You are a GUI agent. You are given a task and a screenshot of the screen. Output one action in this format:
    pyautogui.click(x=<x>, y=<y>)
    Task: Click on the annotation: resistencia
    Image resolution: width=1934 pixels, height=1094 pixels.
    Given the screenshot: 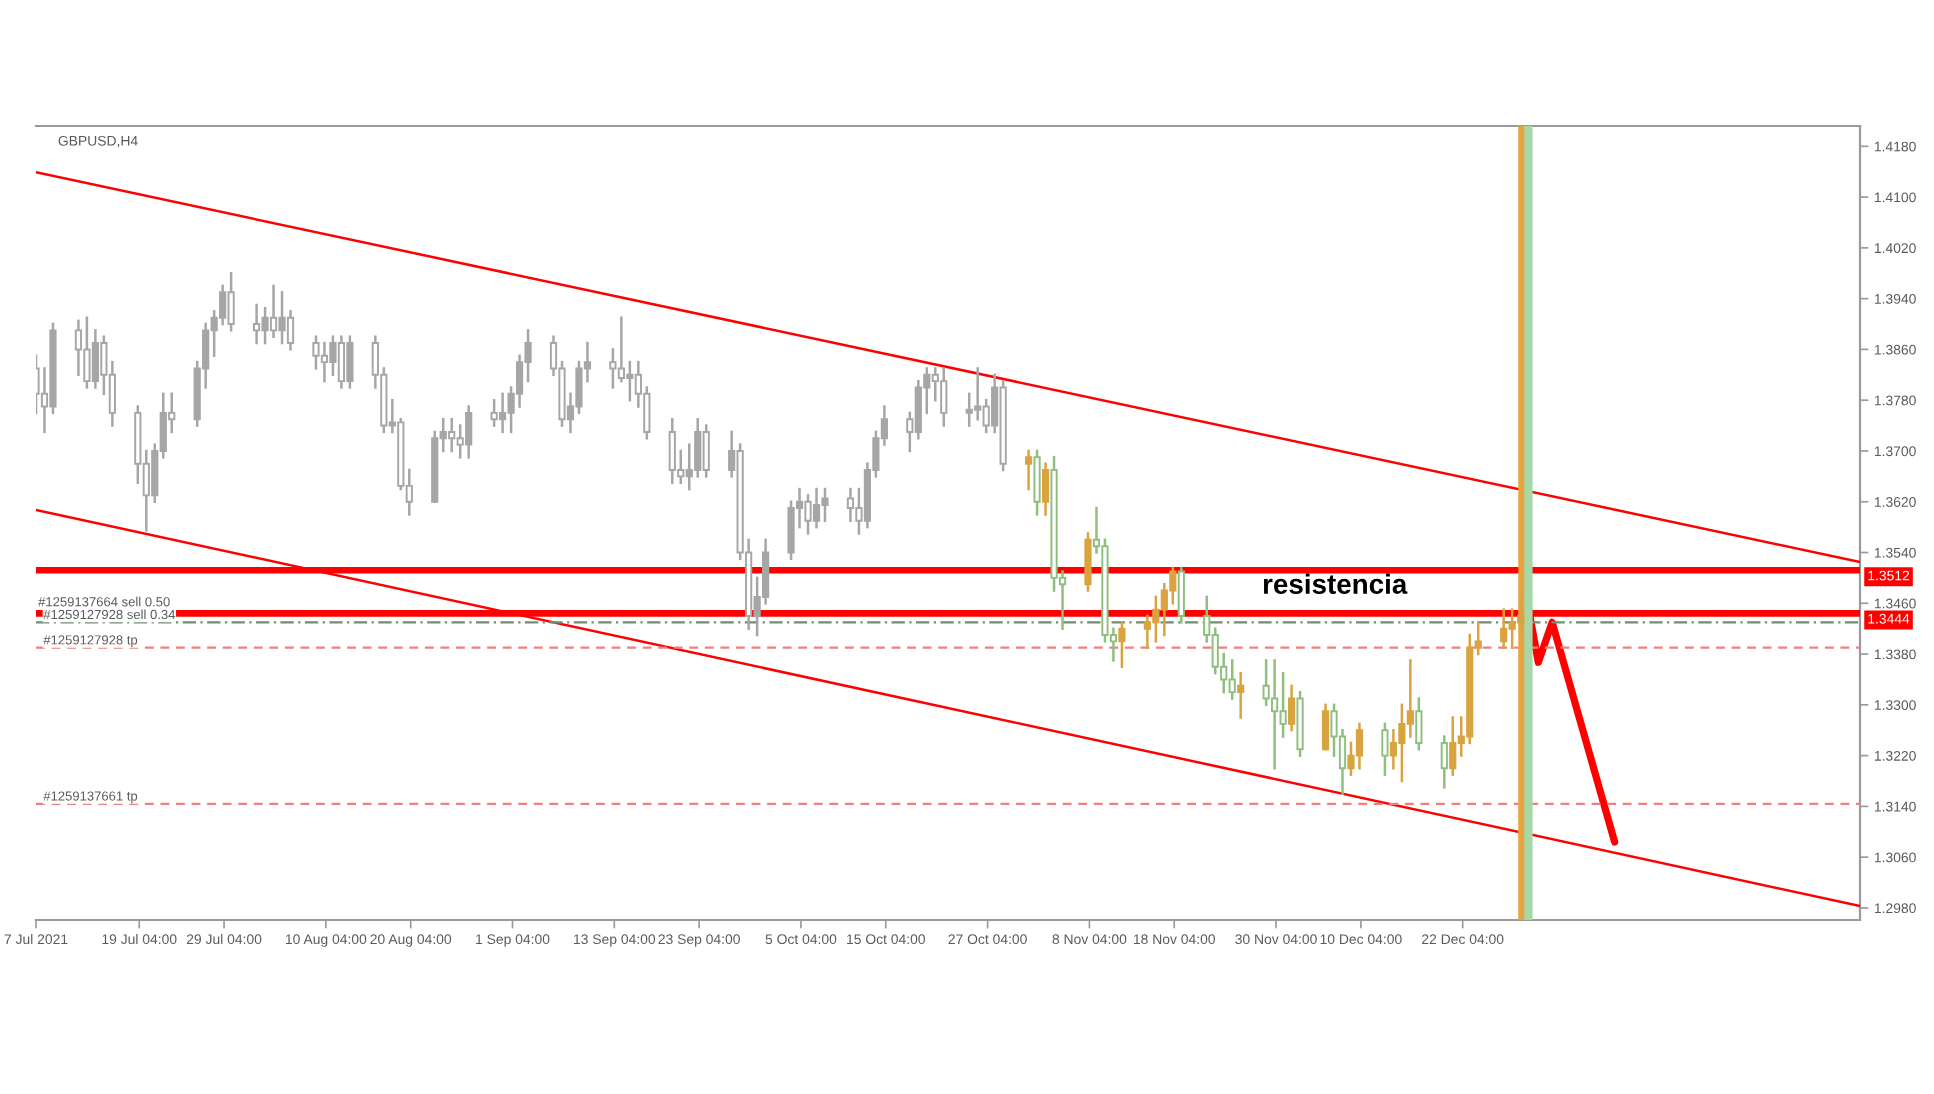 What is the action you would take?
    pyautogui.click(x=1335, y=583)
    